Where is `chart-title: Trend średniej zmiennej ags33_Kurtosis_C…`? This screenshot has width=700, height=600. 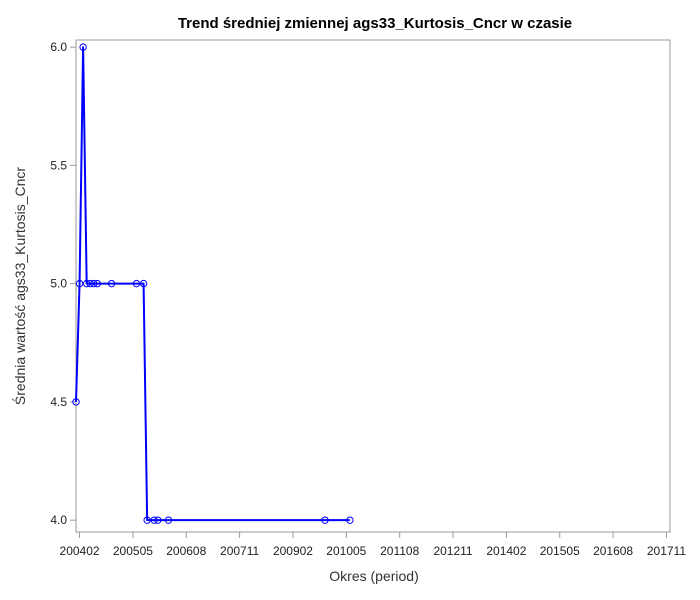
chart-title: Trend średniej zmiennej ags33_Kurtosis_C… is located at coordinates (375, 23).